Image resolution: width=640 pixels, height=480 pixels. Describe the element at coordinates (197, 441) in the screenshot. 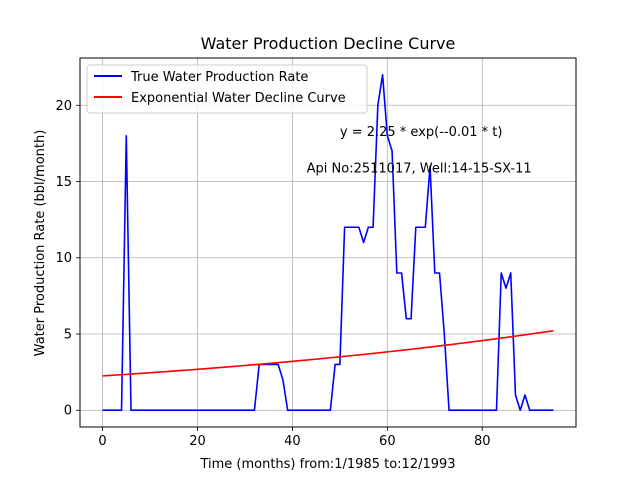

I see `x-tick-label: 20` at that location.